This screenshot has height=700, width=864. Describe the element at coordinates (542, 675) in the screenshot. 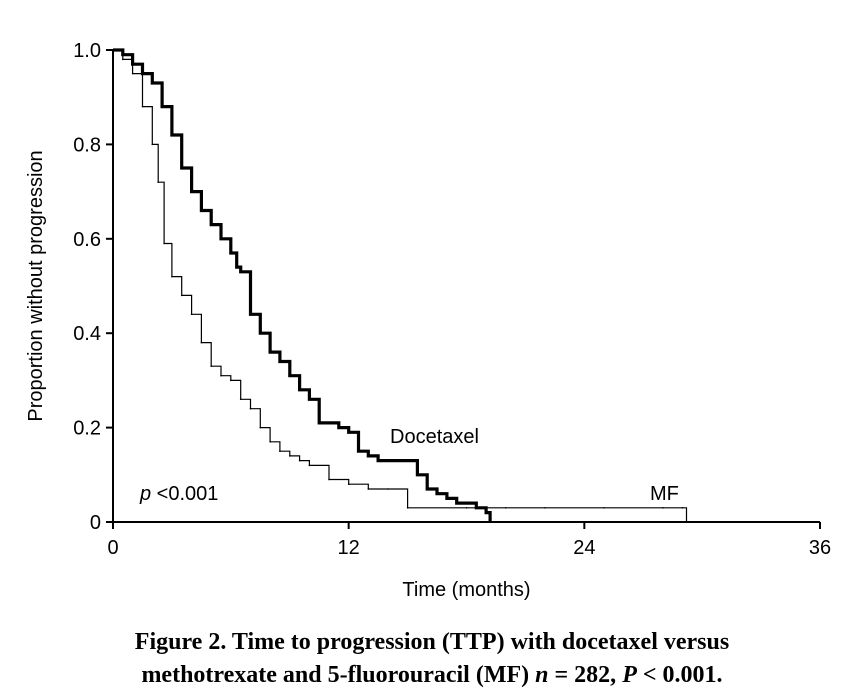

I see `caption-n: n` at that location.